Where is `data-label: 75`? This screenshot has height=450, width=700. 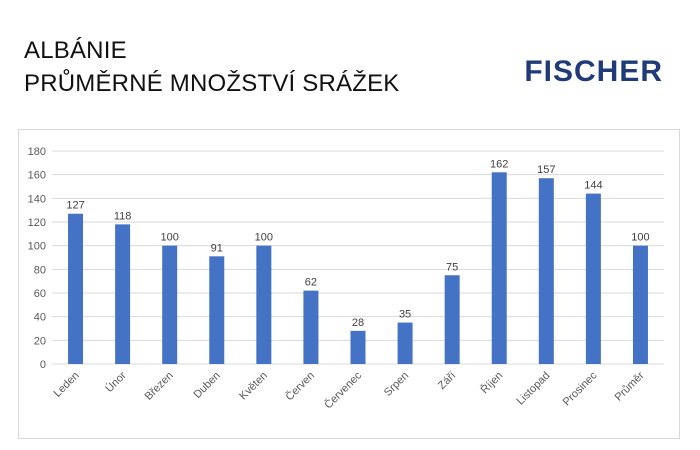
data-label: 75 is located at coordinates (452, 267).